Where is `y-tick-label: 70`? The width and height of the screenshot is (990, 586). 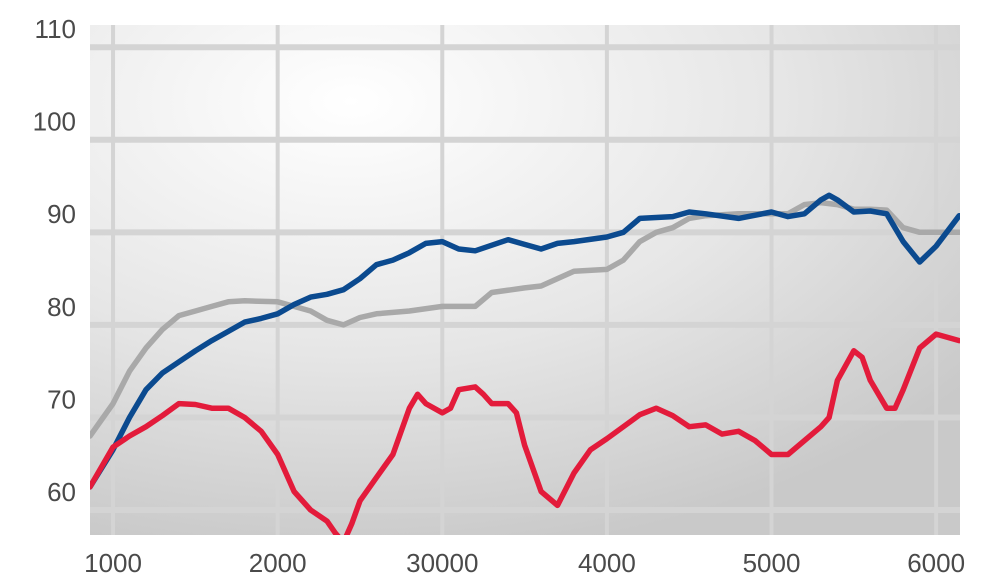 y-tick-label: 70 is located at coordinates (61, 399).